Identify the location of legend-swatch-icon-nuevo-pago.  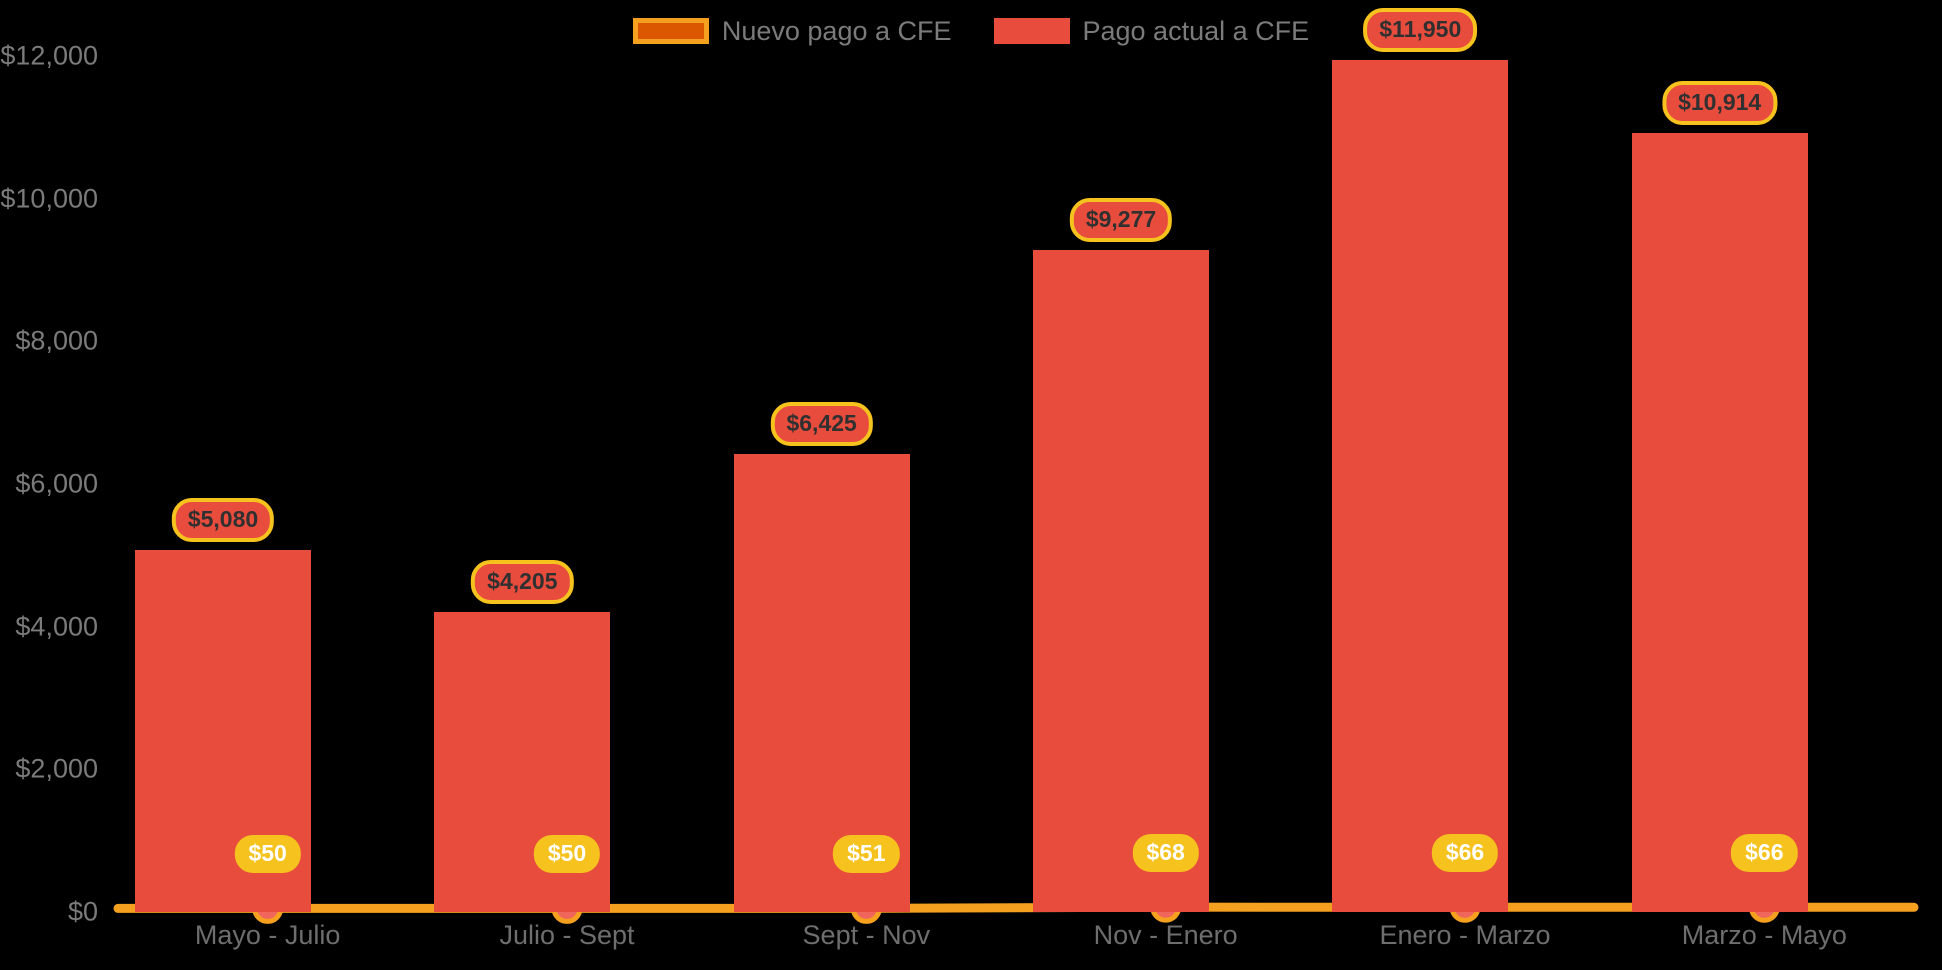
(670, 31).